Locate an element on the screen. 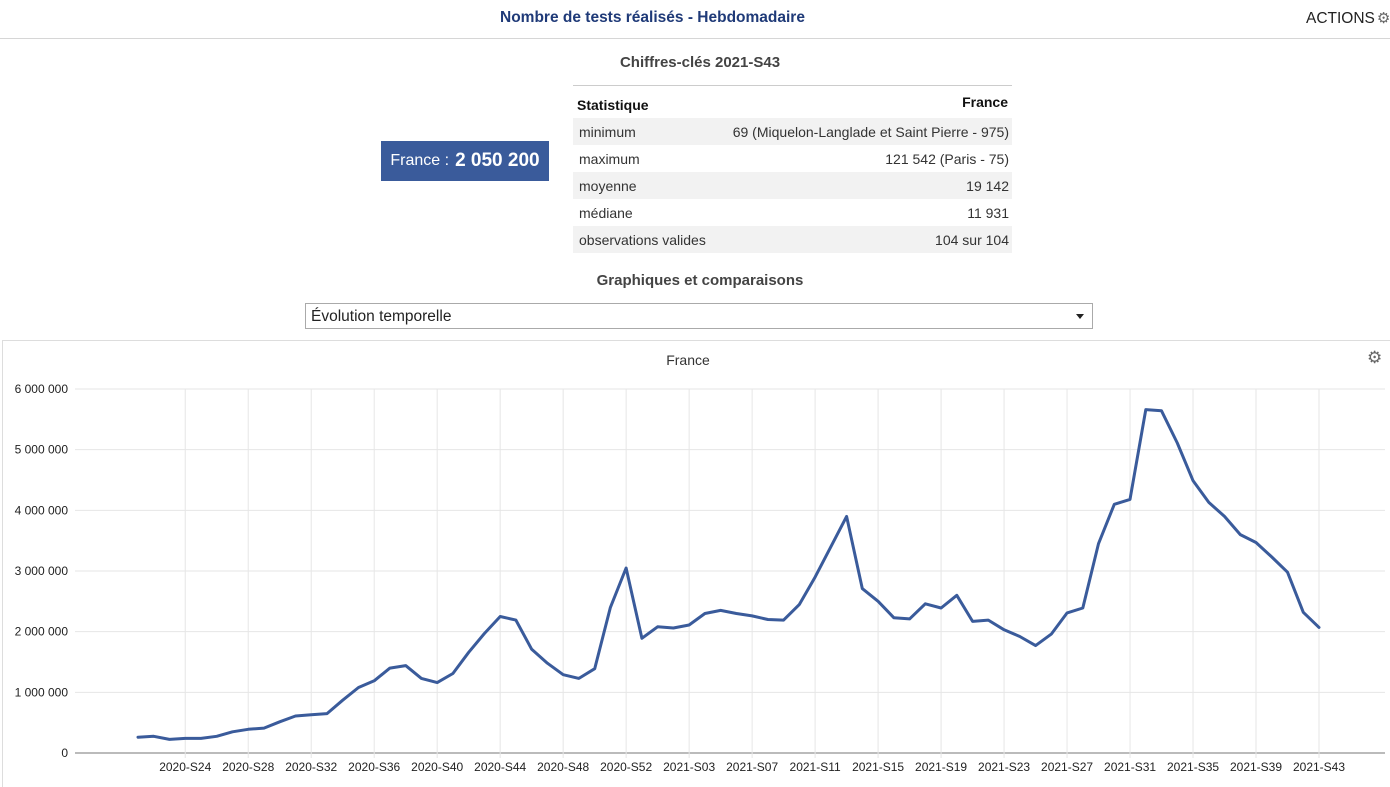  y-tick-label: 2 000 000 is located at coordinates (42, 632).